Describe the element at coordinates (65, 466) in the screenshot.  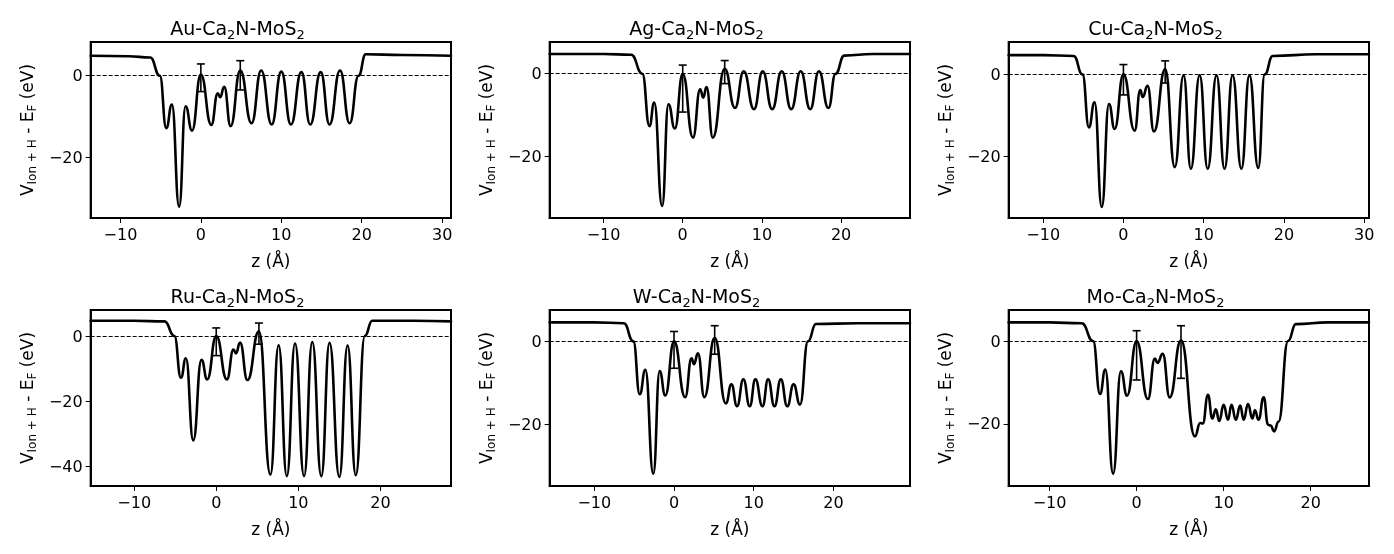
I see `y-tick-label: −40` at that location.